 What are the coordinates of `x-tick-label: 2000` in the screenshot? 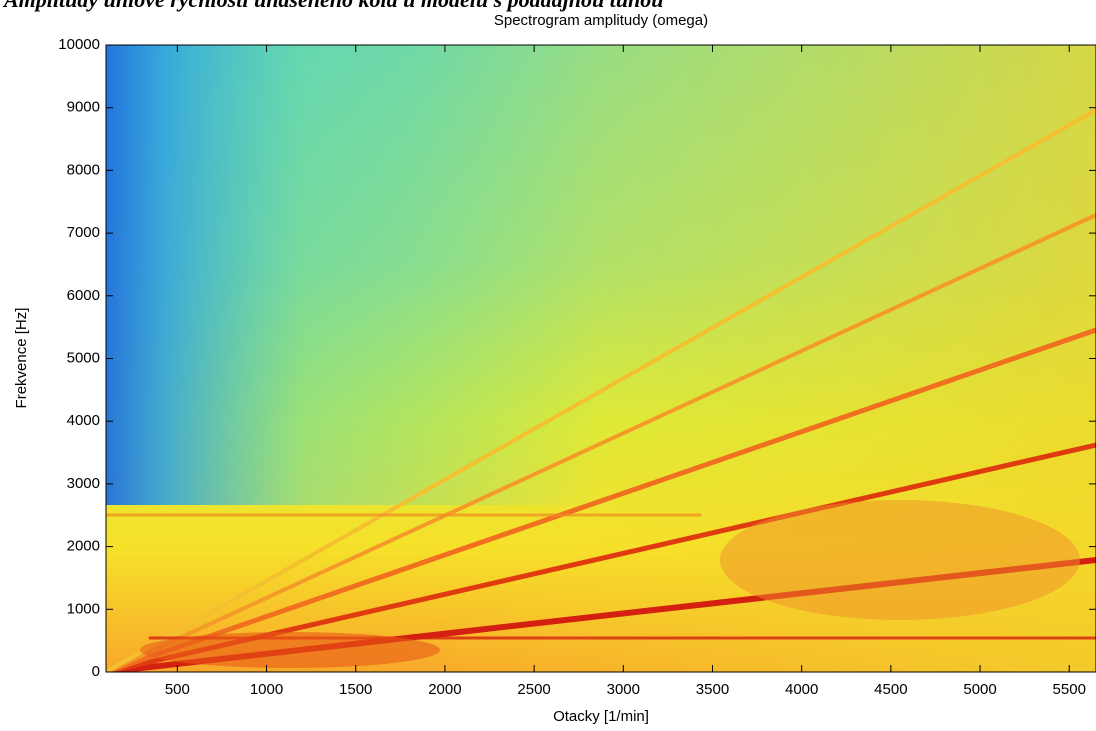 It's located at (444, 689).